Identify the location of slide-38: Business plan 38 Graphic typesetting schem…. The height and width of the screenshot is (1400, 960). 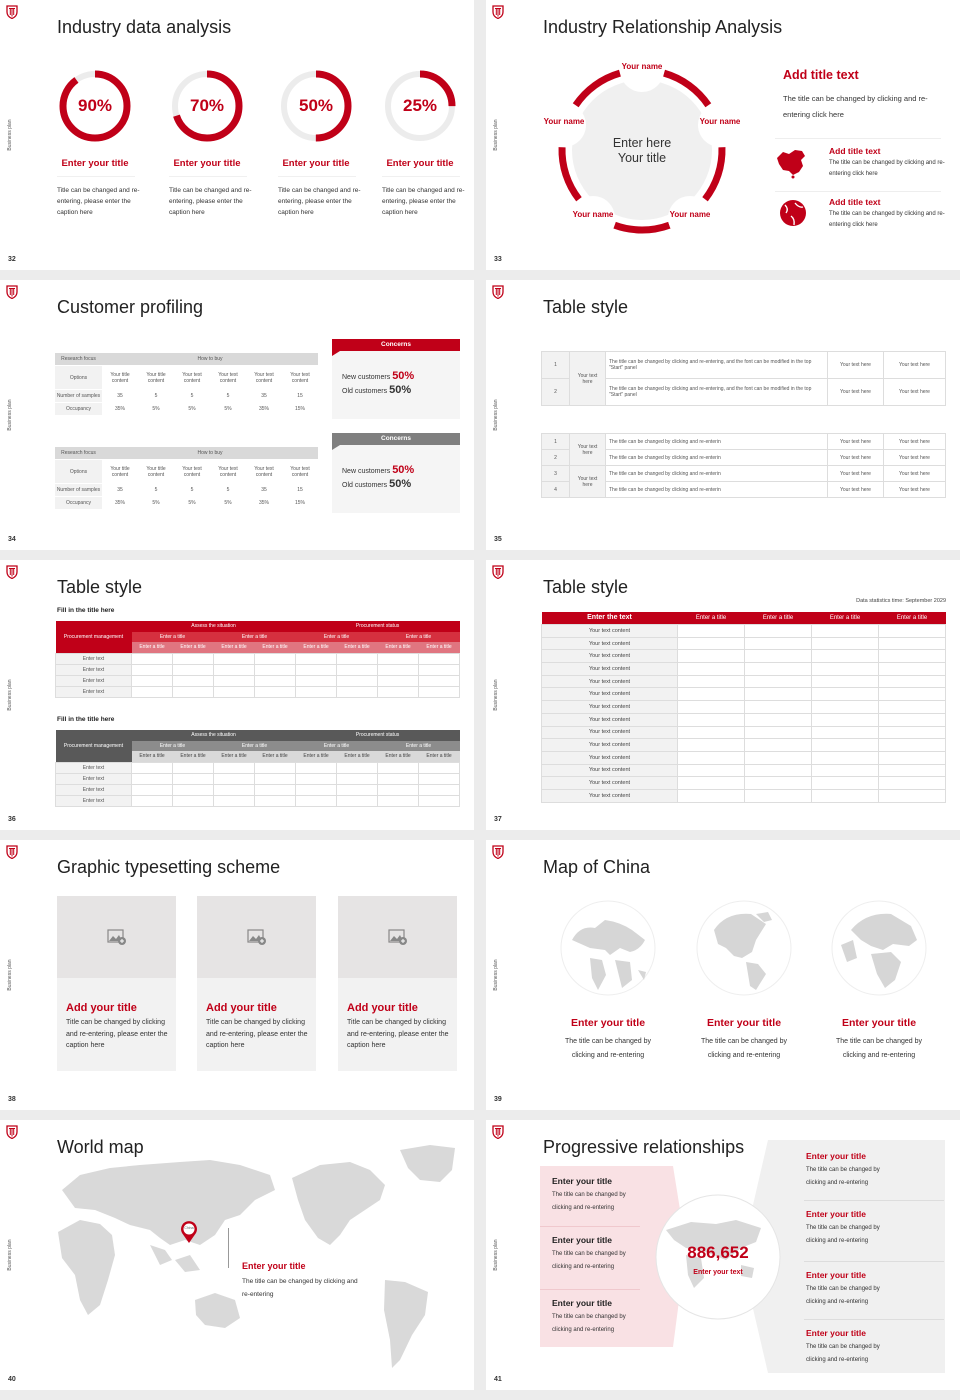
(237, 975).